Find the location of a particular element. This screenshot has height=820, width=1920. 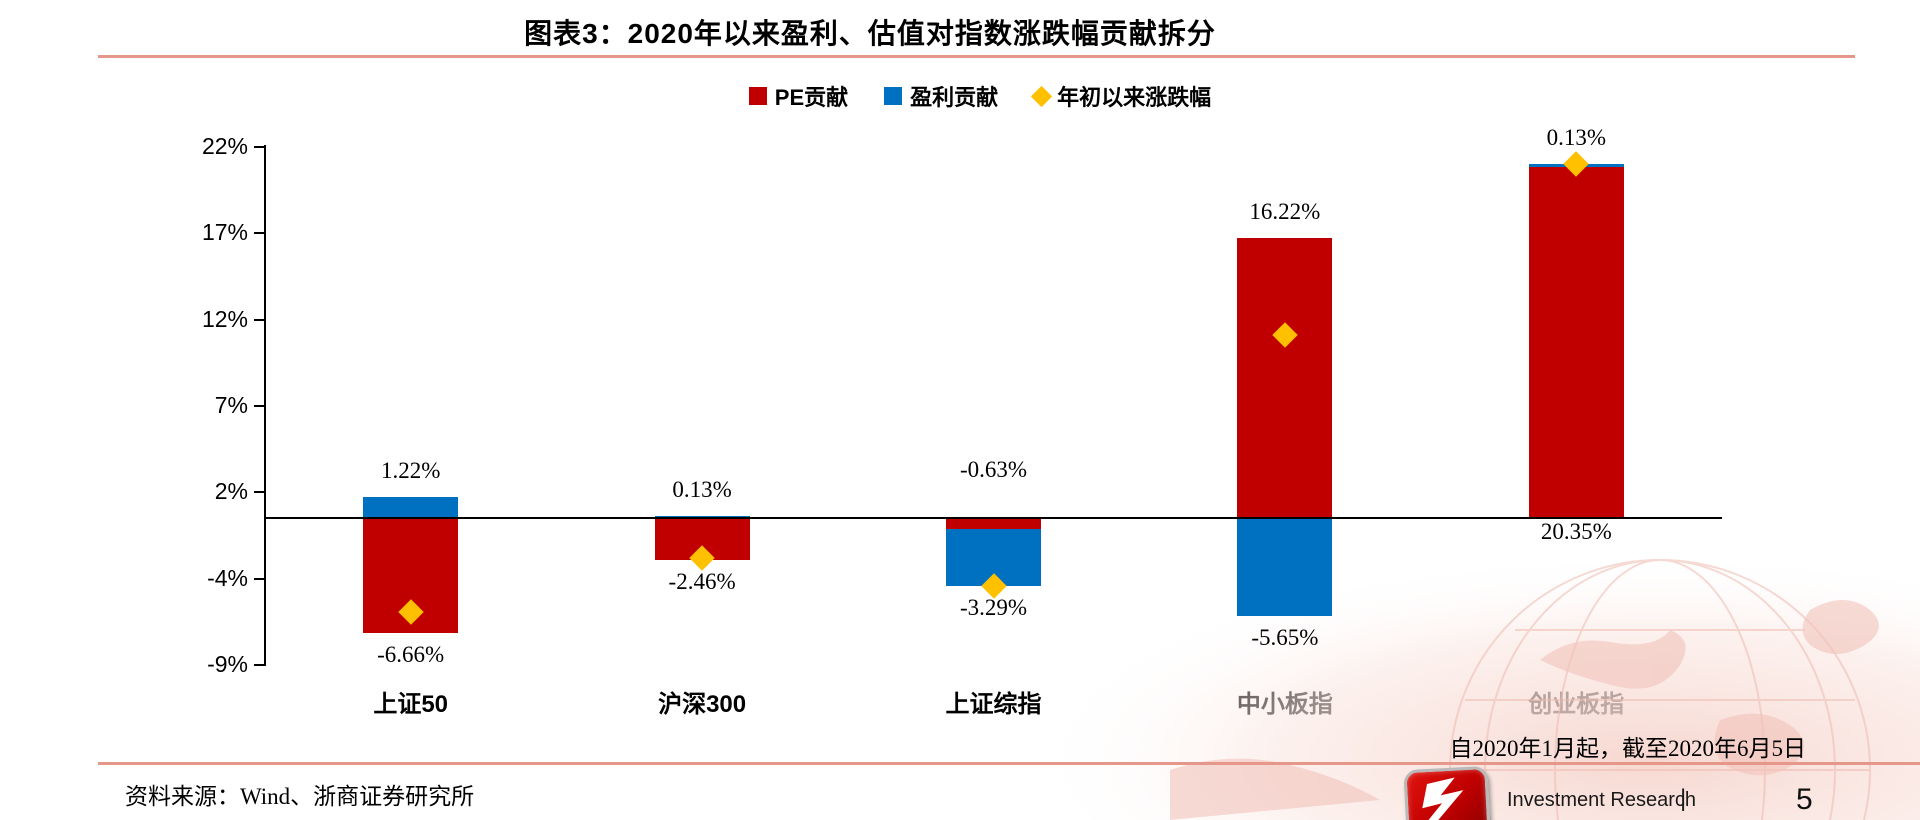

y-tick-label: 7% is located at coordinates (231, 404).